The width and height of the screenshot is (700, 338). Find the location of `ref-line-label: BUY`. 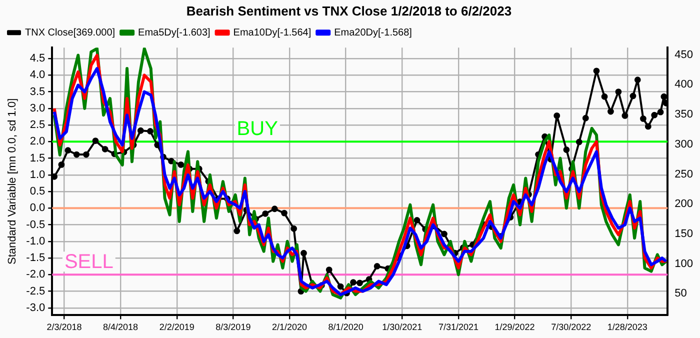

ref-line-label: BUY is located at coordinates (257, 129).